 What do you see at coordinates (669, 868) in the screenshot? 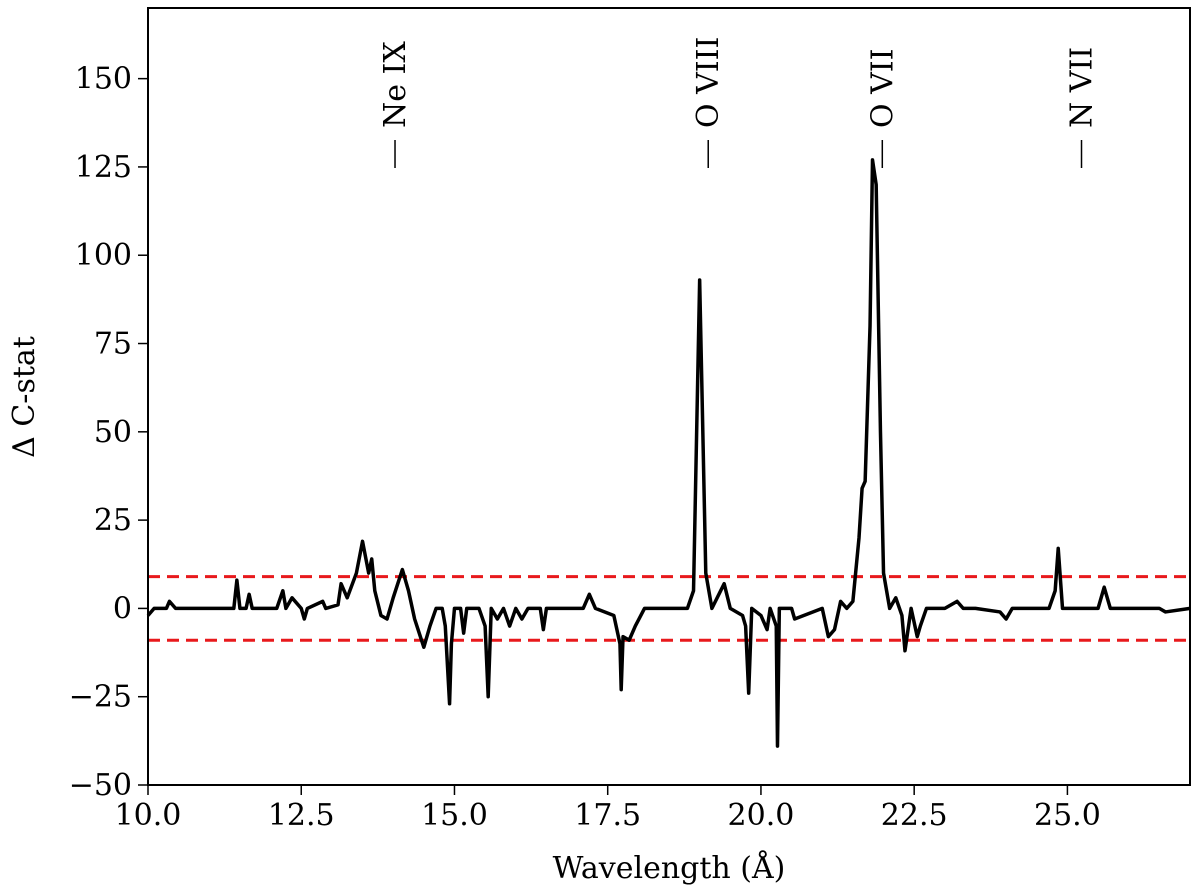
I see `x-axis-label: Wavelength (Å)` at bounding box center [669, 868].